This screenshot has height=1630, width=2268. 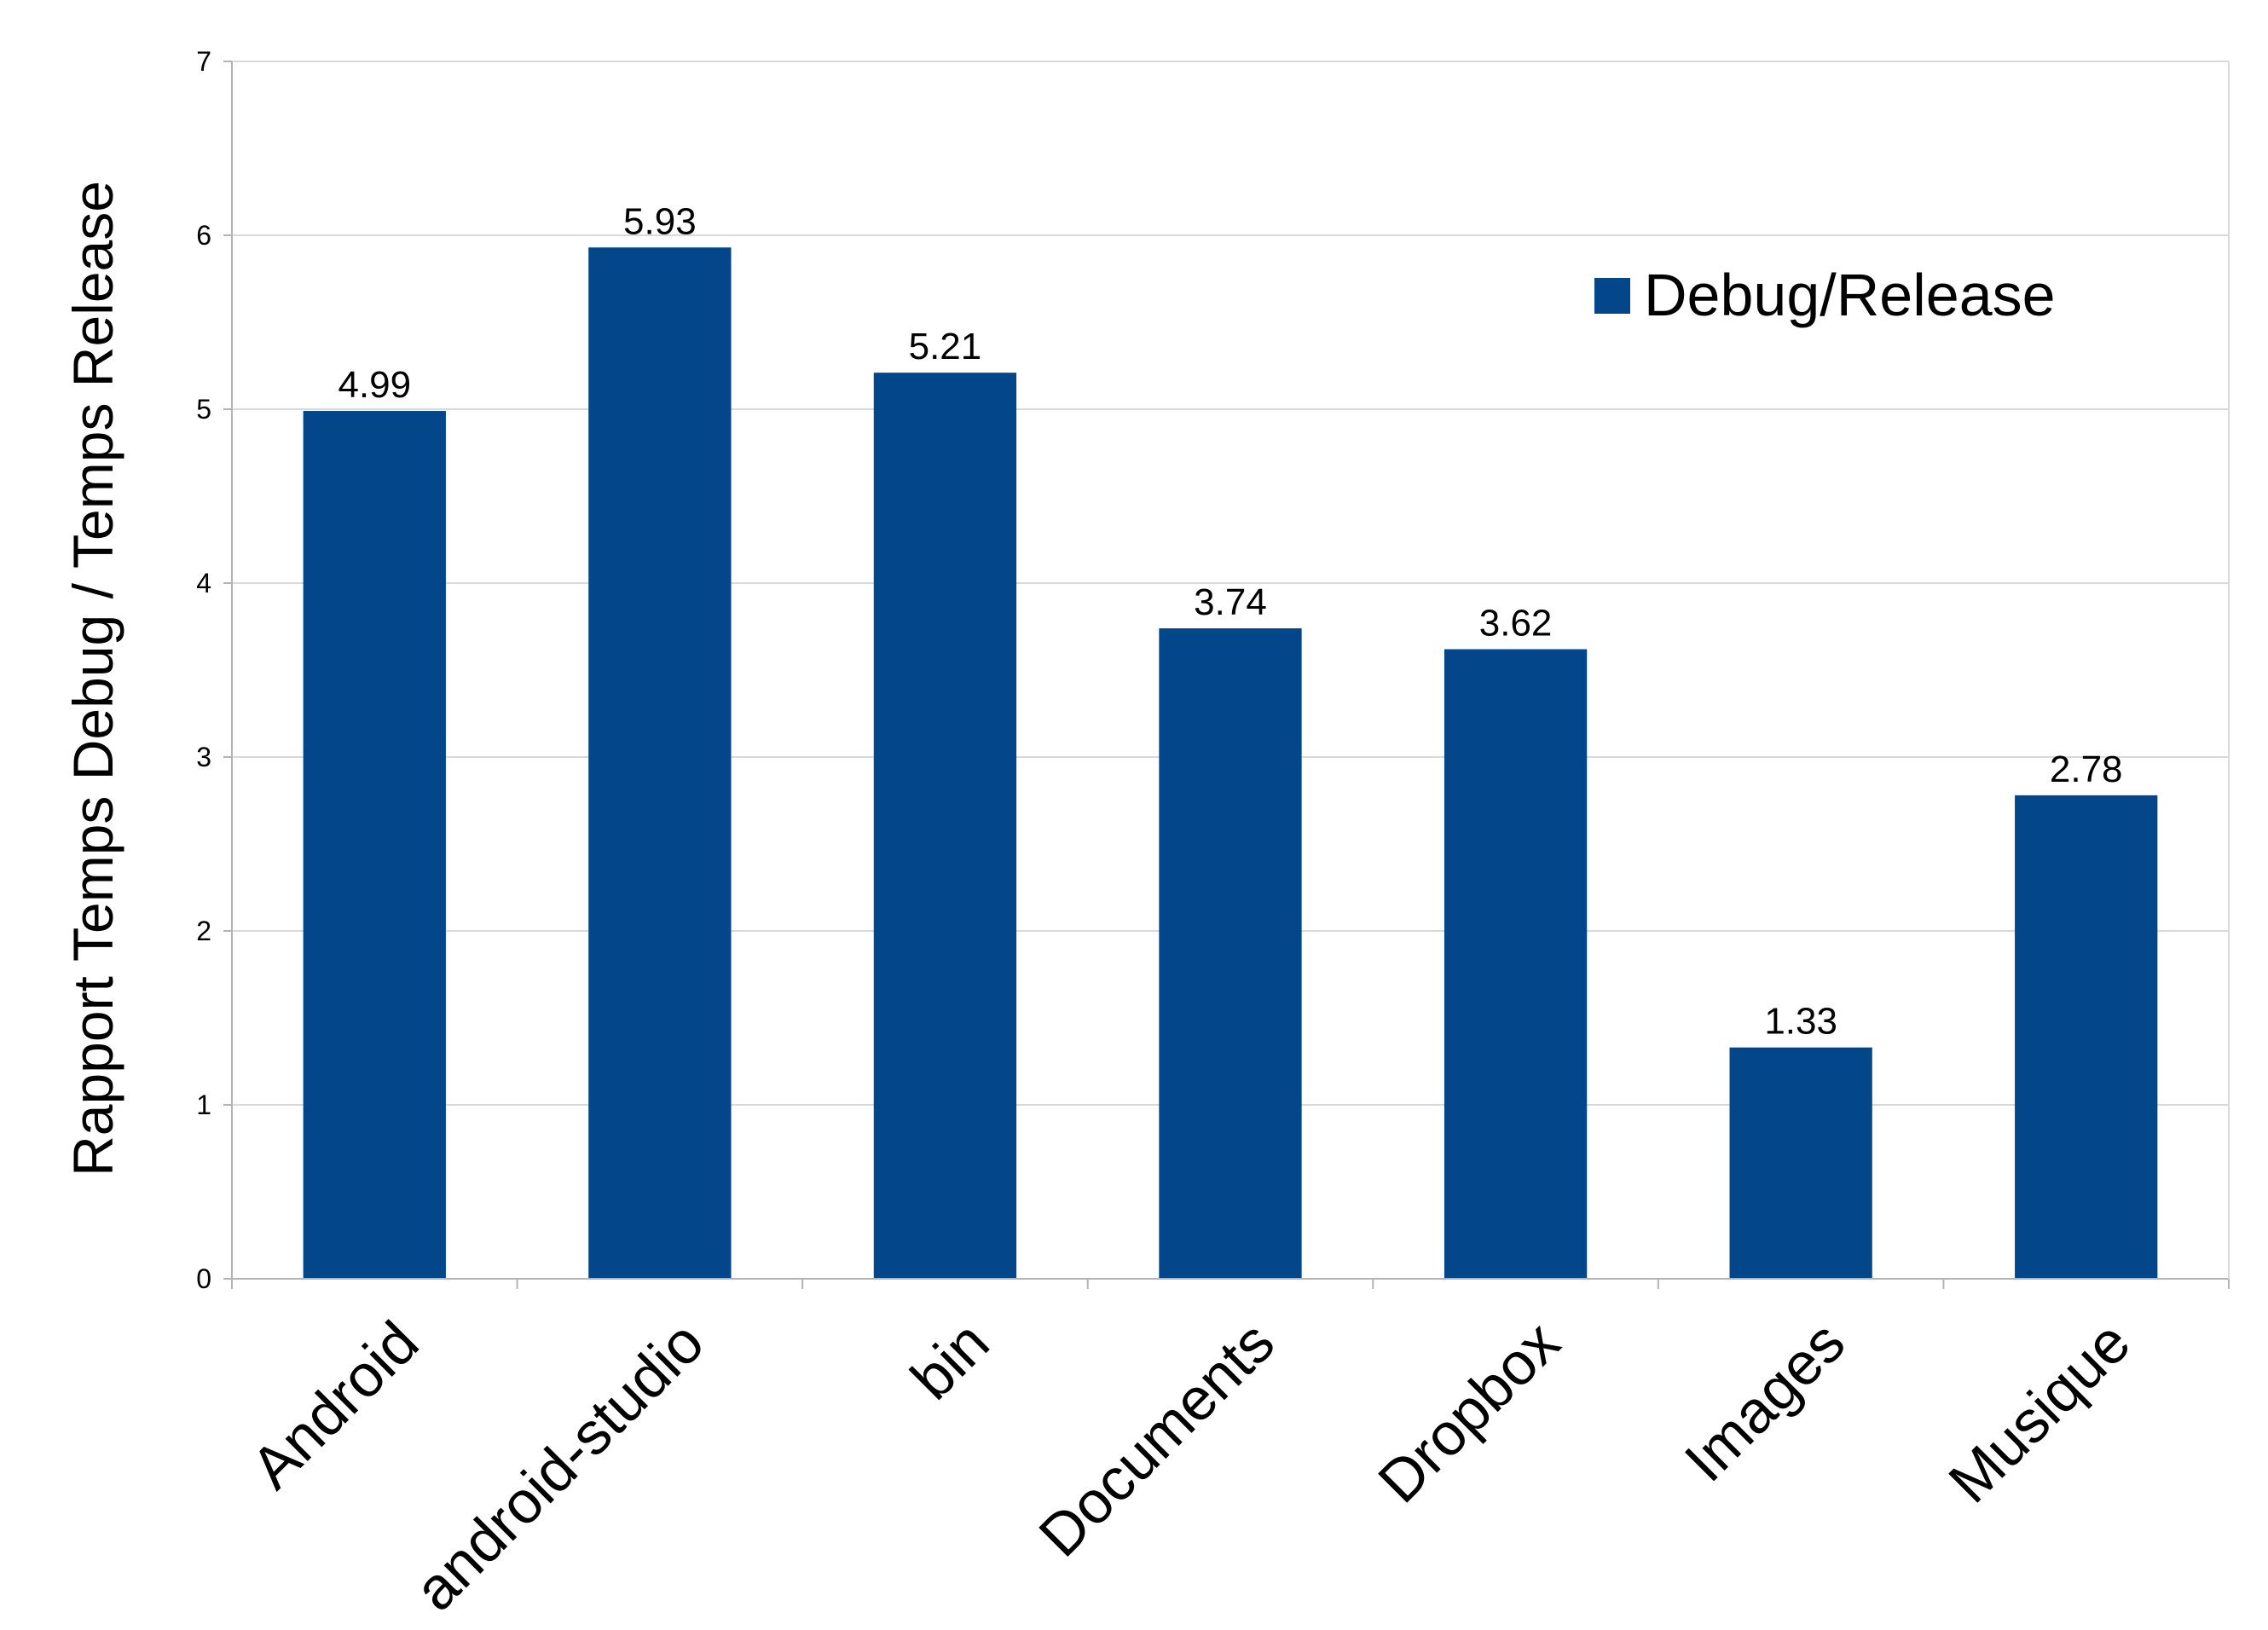 I want to click on data-label: 1.33, so click(x=1800, y=1022).